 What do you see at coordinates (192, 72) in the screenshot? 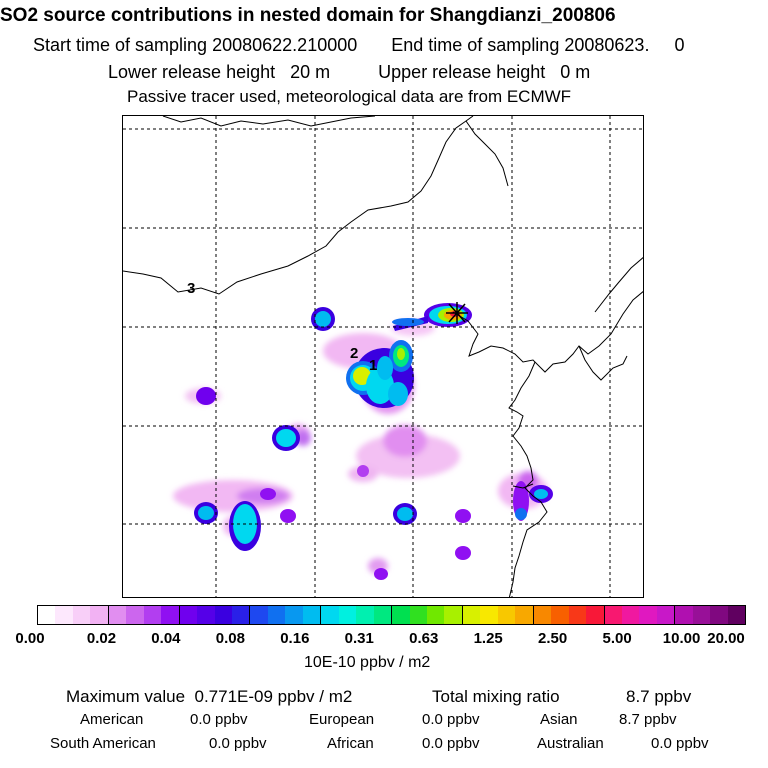
I see `lower-label: Lower release height` at bounding box center [192, 72].